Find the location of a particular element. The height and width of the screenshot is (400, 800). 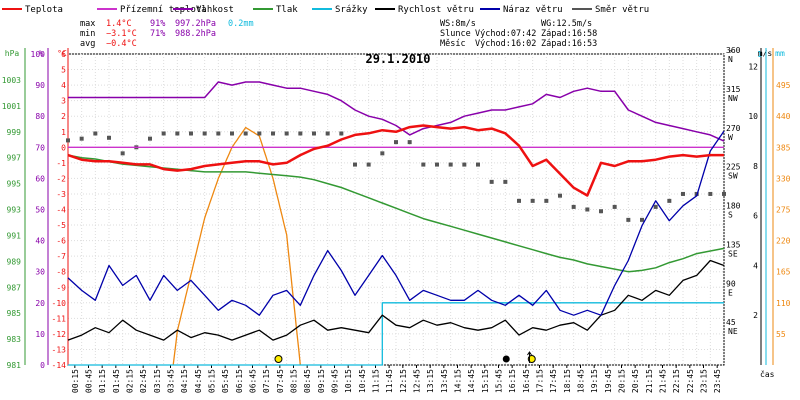

c-tick-label: 1 is located at coordinates (63, 132).